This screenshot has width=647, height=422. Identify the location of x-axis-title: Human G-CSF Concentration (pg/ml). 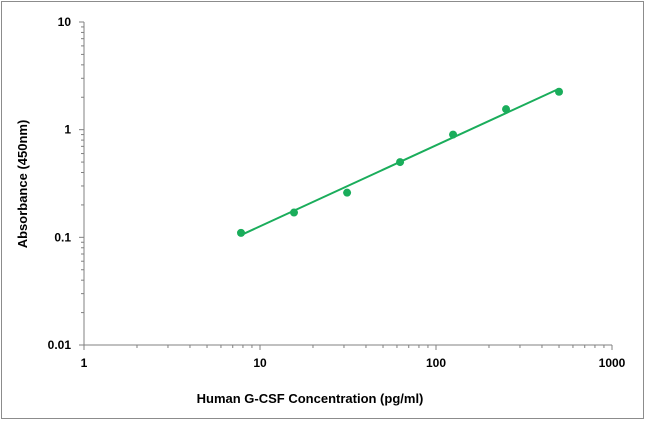
(310, 398).